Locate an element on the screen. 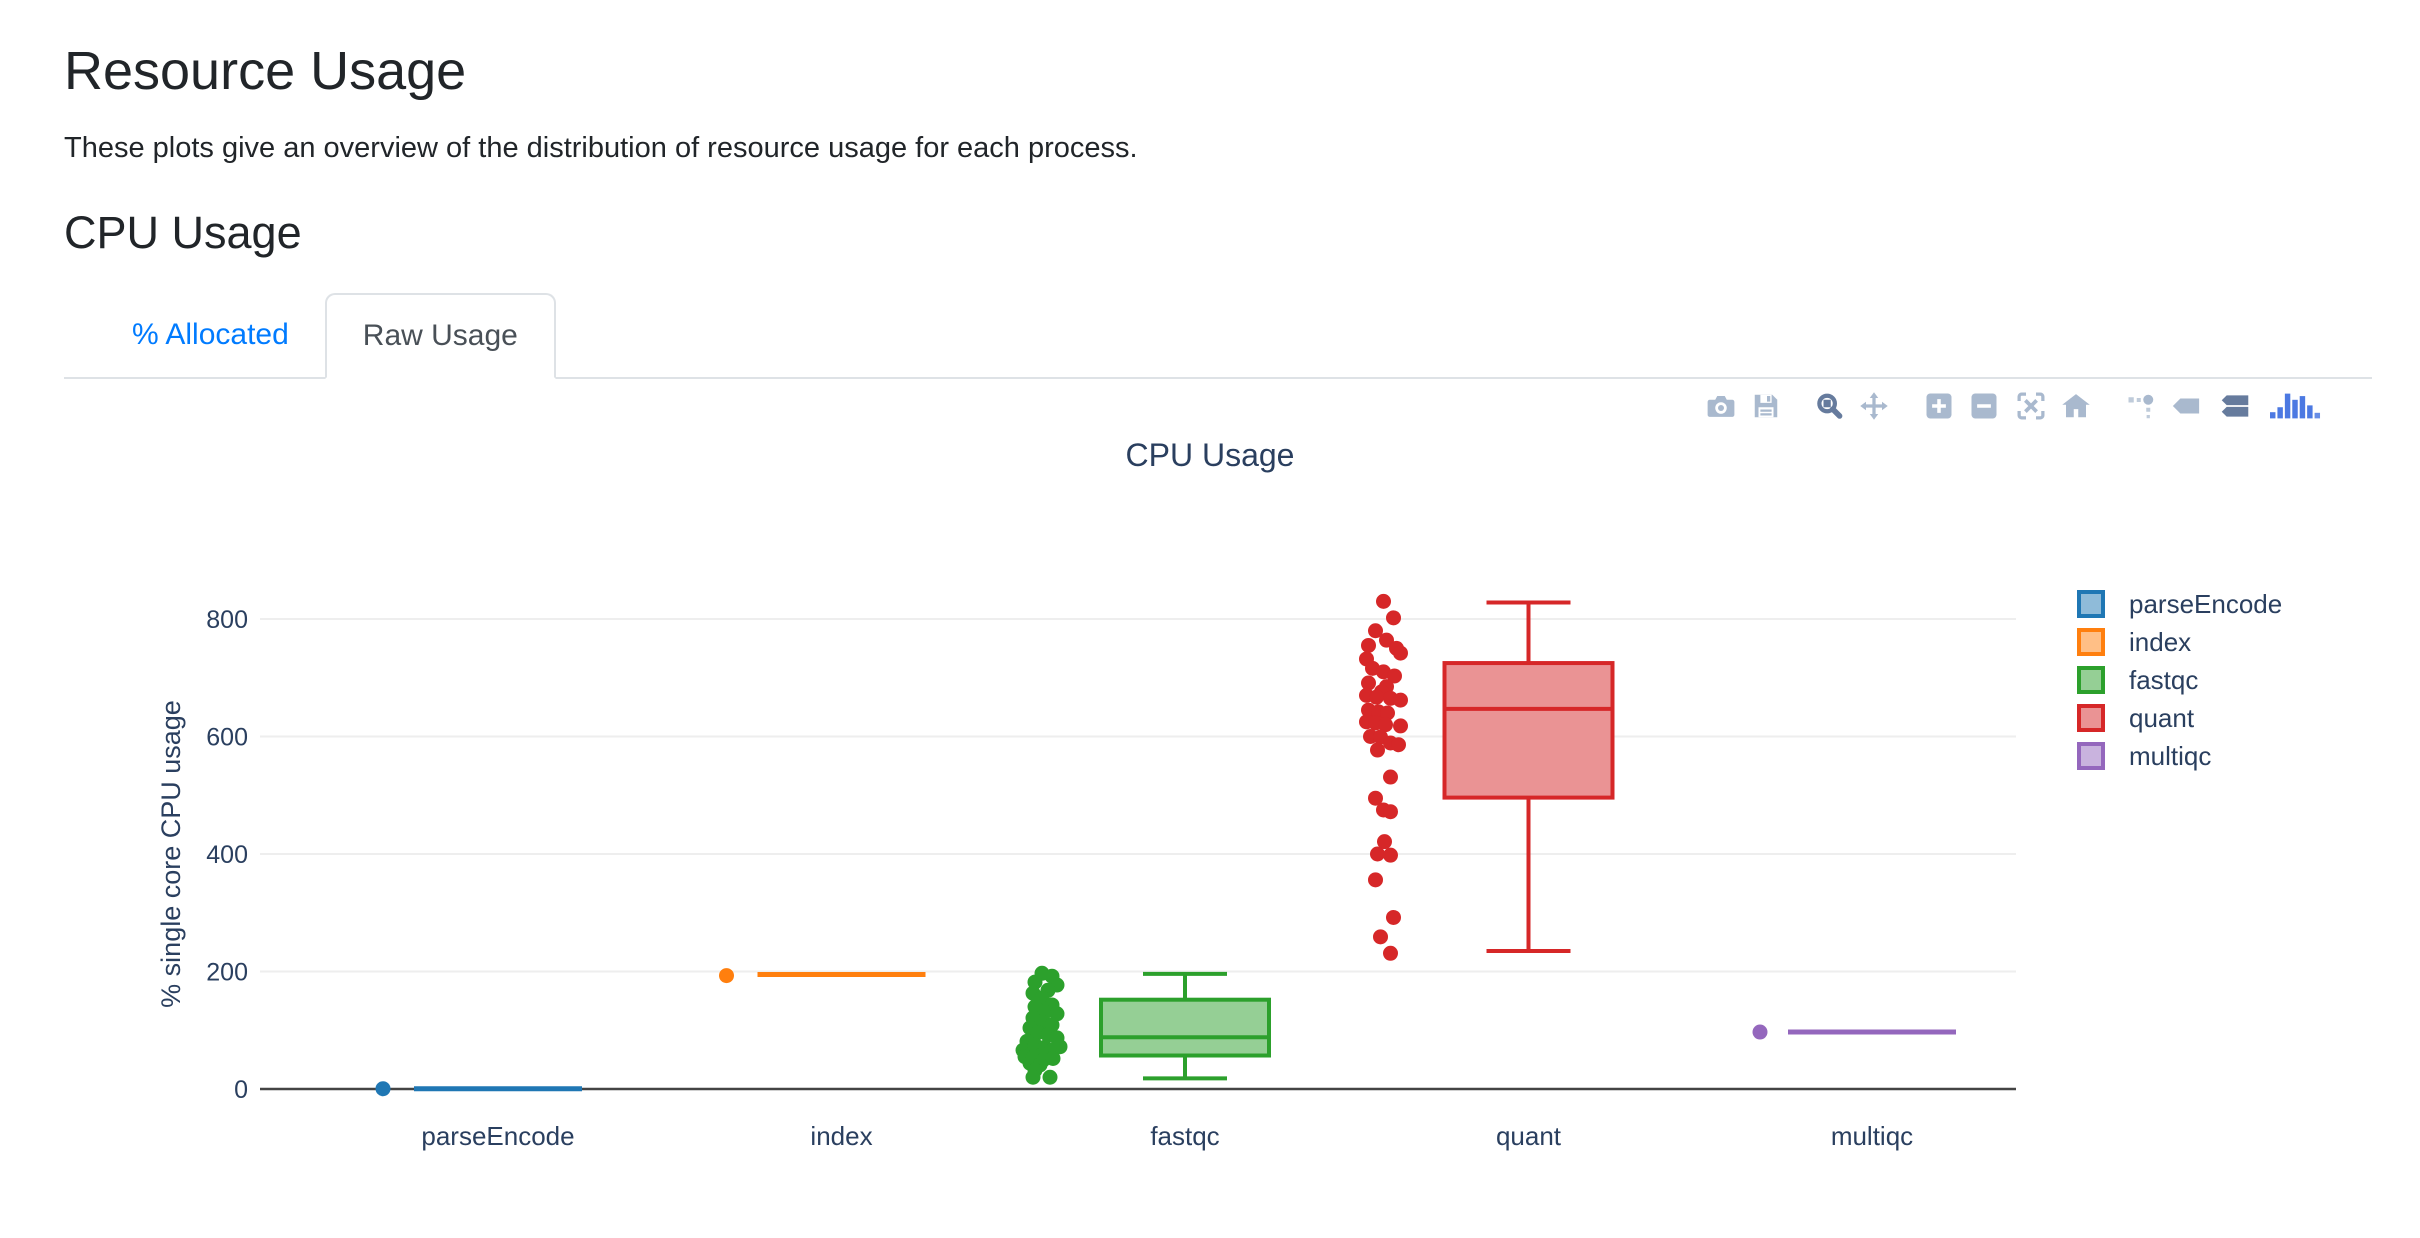  legend-item-quant: quant is located at coordinates (2179, 718).